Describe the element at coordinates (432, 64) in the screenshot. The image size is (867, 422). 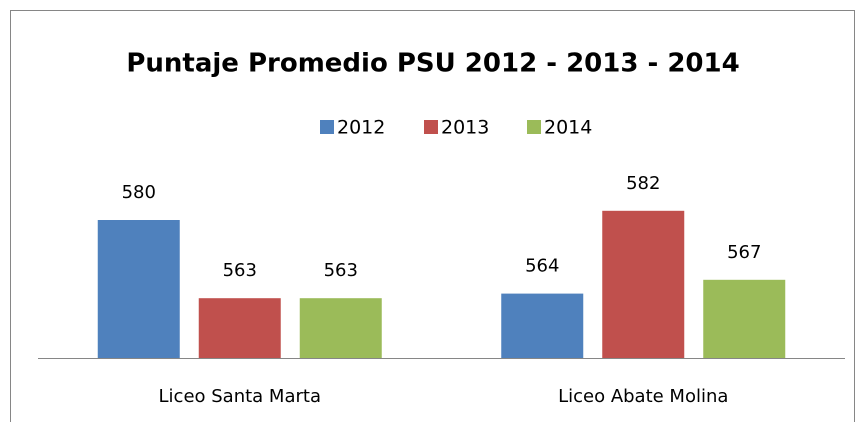
I see `chart-title: Puntaje Promedio PSU 2012 - 2013 - 2014` at that location.